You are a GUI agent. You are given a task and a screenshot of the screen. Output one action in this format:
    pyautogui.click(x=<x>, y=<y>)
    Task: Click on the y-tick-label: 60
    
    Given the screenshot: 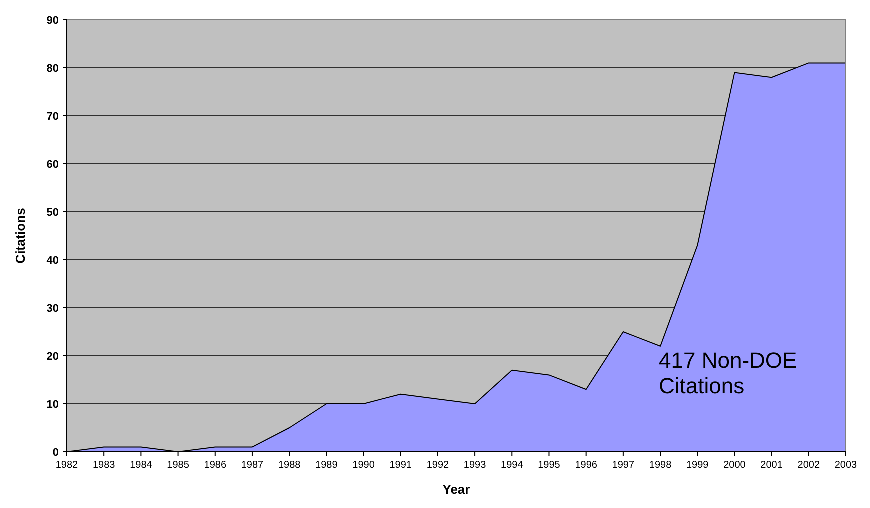 What is the action you would take?
    pyautogui.click(x=52, y=164)
    